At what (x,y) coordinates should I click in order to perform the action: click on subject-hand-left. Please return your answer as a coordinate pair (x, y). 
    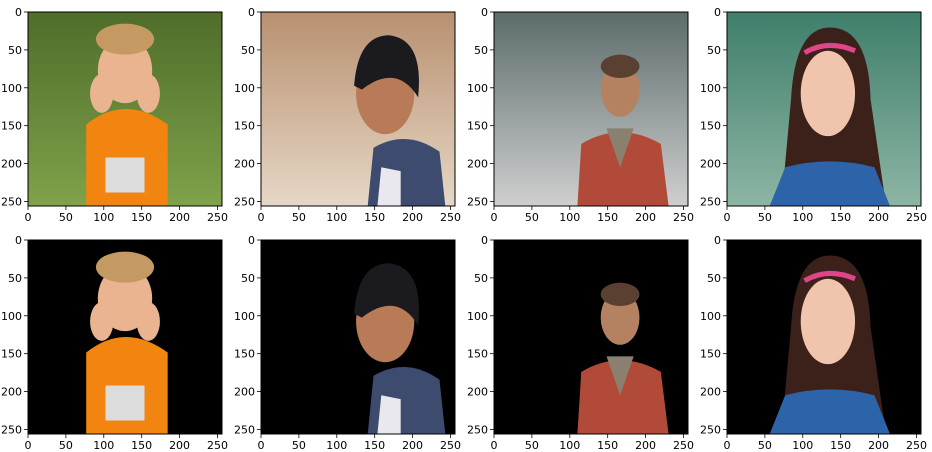
    Looking at the image, I should click on (102, 93).